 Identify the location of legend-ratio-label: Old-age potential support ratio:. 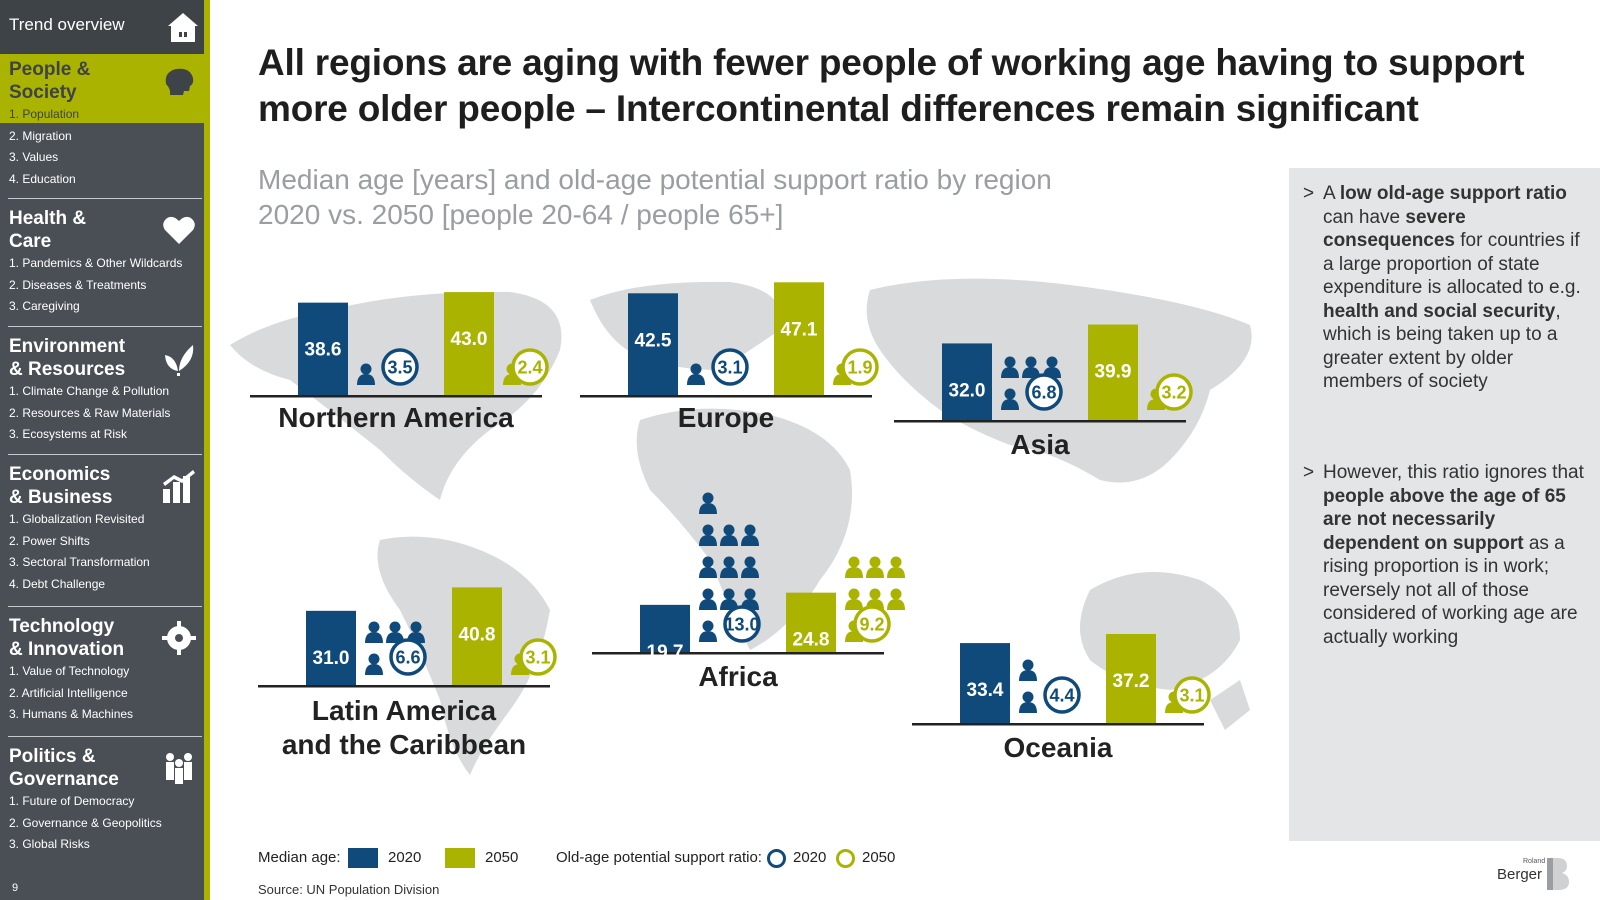
(659, 857).